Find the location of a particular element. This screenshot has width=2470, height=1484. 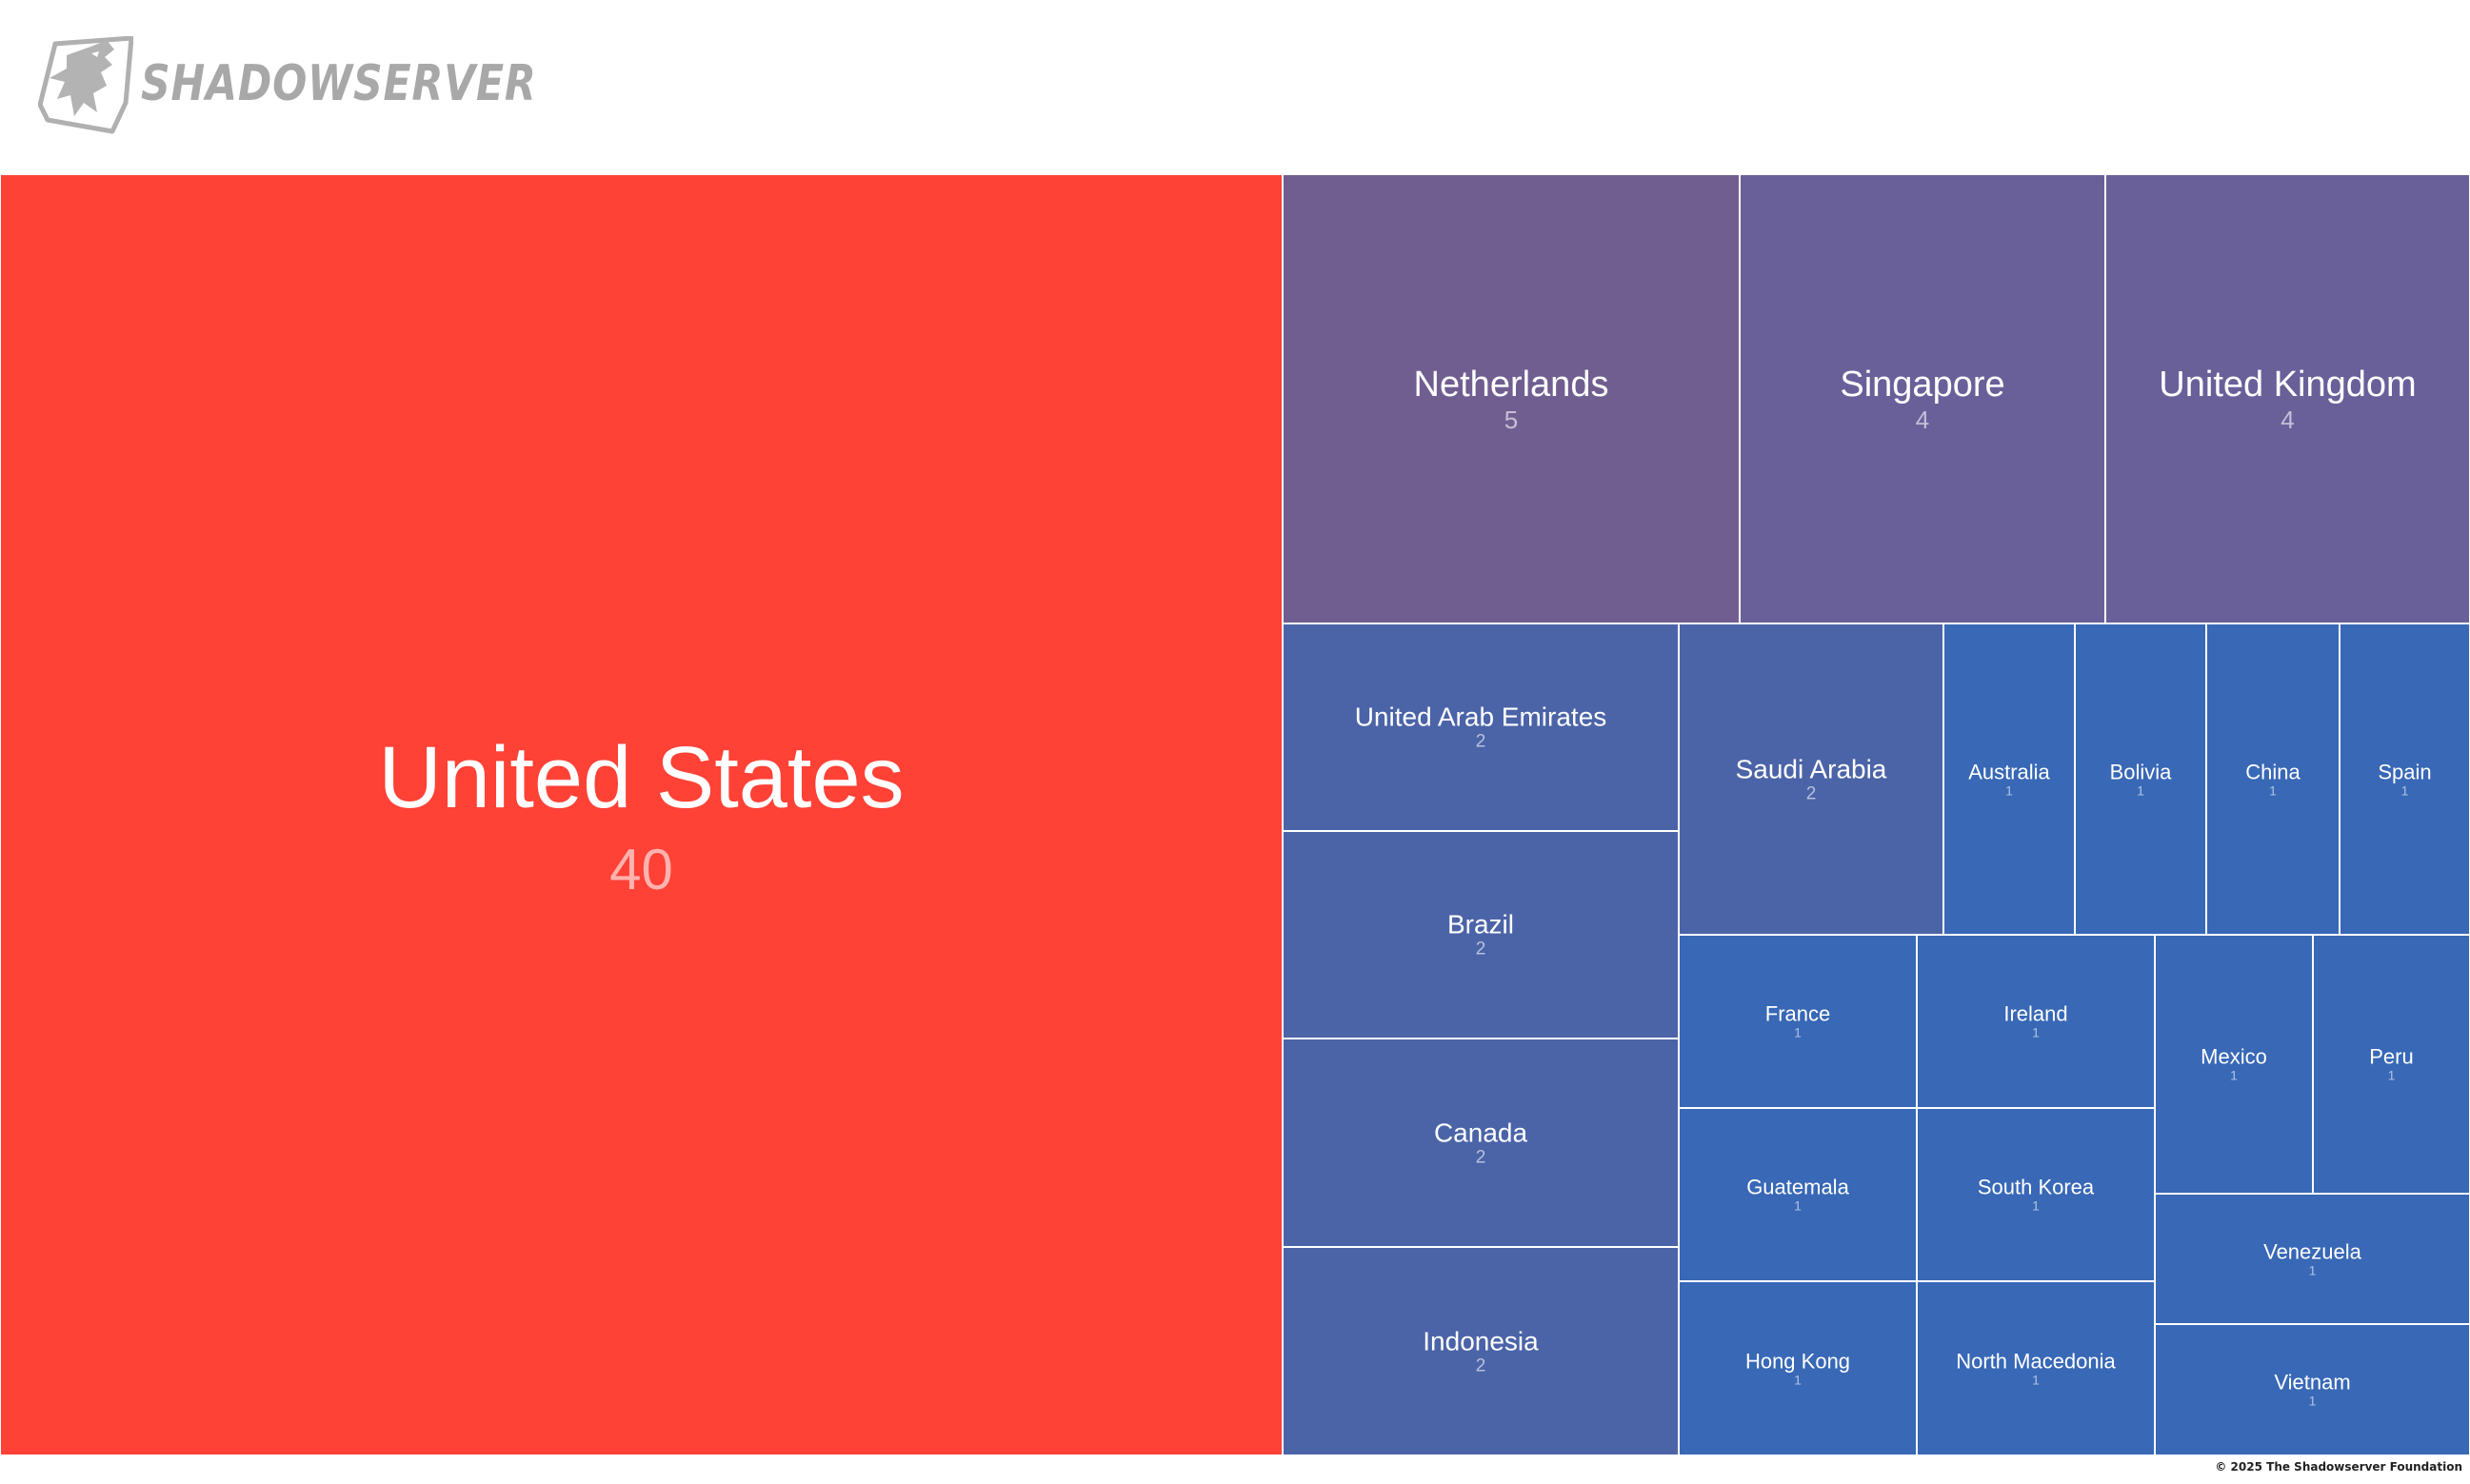

treemap-tile-label: Hong Kong is located at coordinates (1797, 1361).